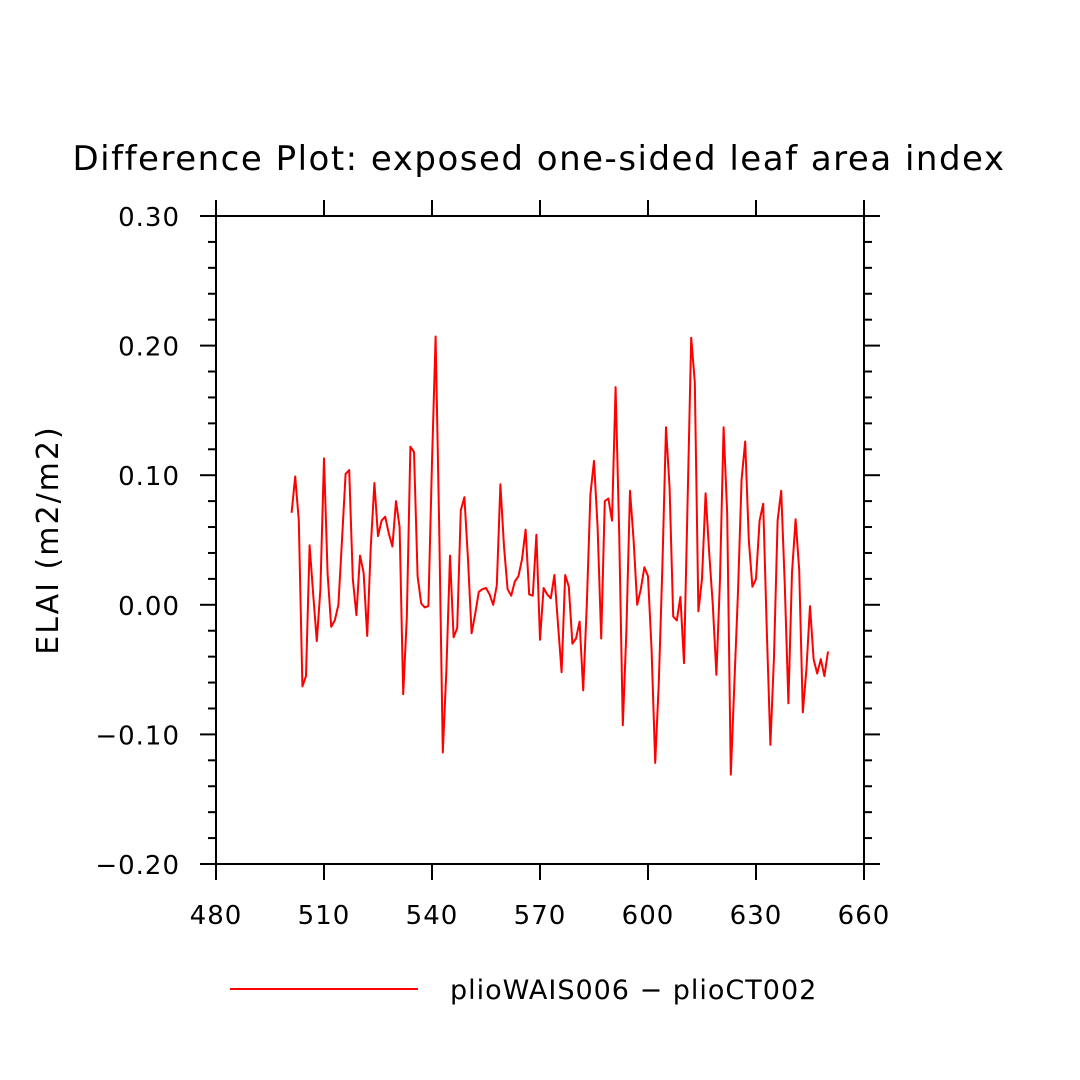 The height and width of the screenshot is (1080, 1080). I want to click on x-tick-label: 510, so click(324, 916).